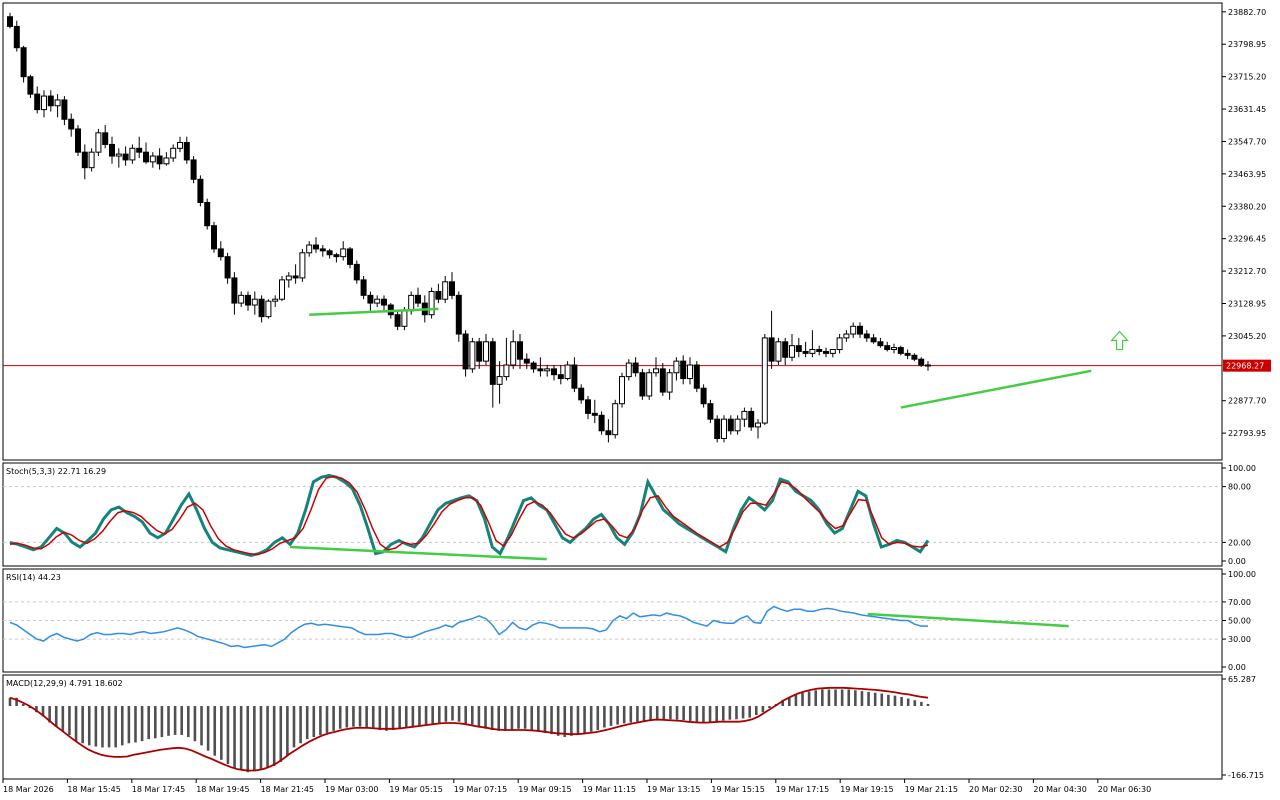  Describe the element at coordinates (544, 789) in the screenshot. I see `x-tick-label: 19 Mar 09:15` at that location.